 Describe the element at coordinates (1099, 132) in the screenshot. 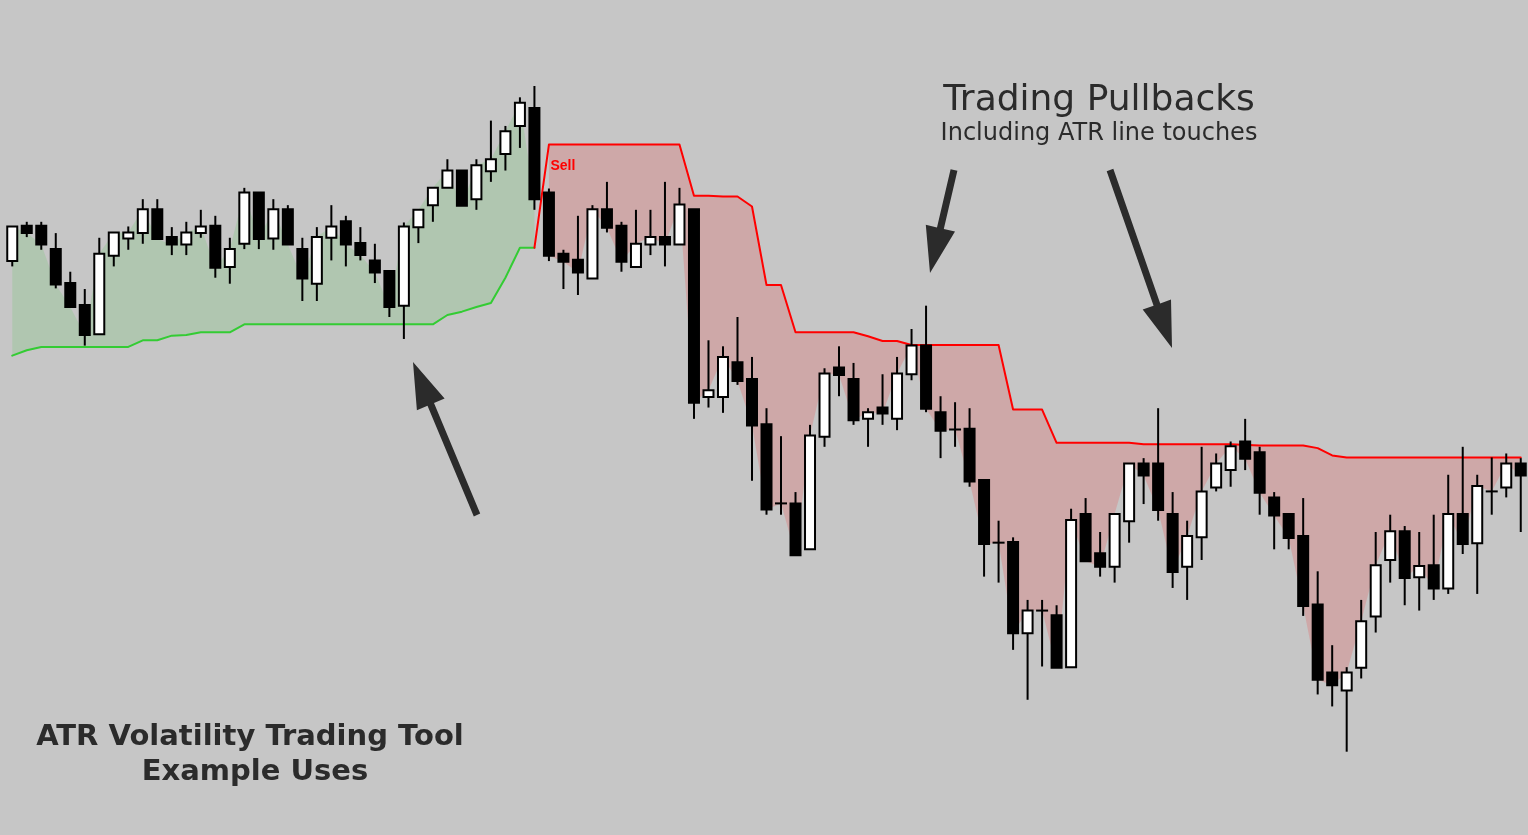

I see `text: Including ATR line touches` at that location.